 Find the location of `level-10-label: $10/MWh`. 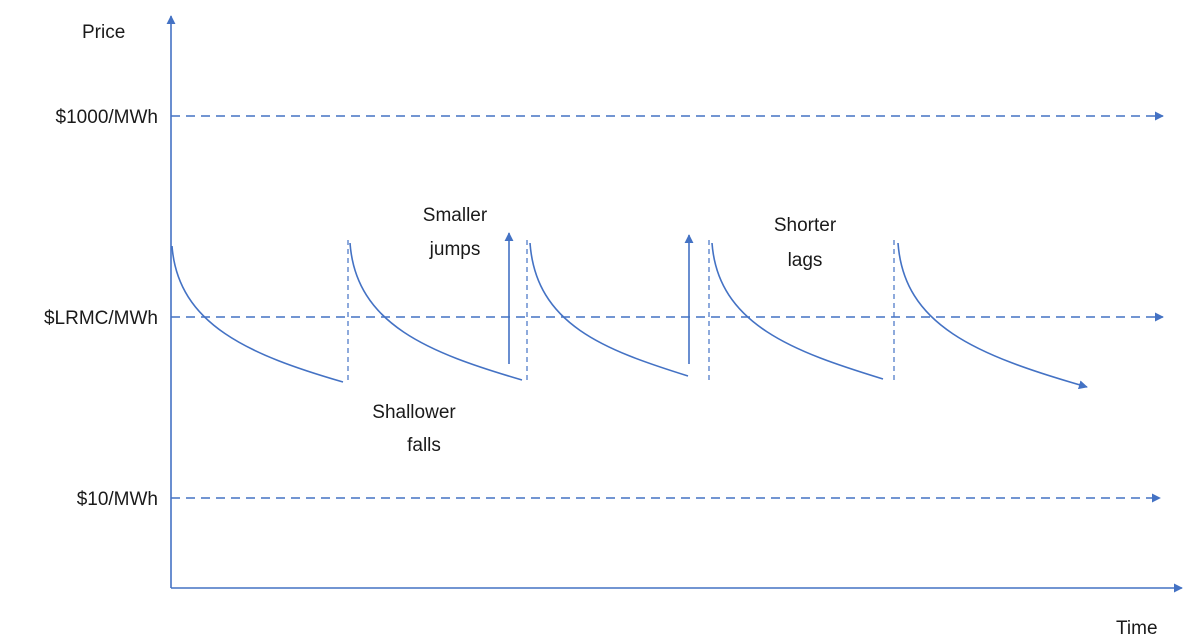

level-10-label: $10/MWh is located at coordinates (117, 499).